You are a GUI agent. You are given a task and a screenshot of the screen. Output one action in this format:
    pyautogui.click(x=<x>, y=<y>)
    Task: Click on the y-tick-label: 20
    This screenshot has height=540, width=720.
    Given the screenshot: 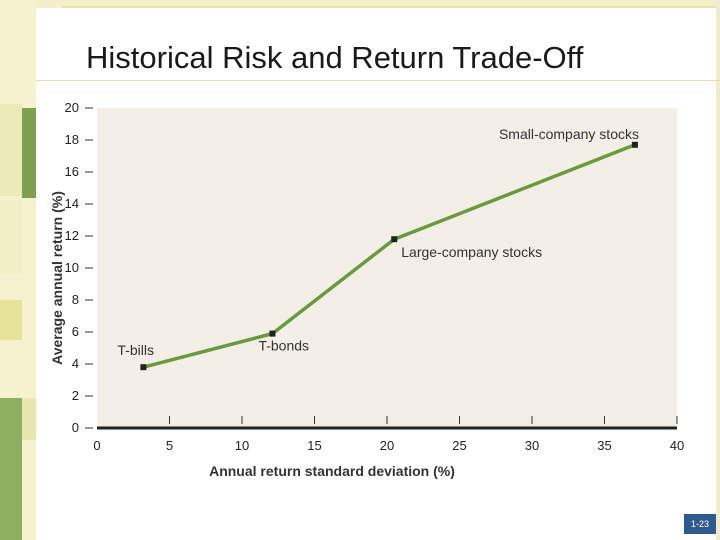 What is the action you would take?
    pyautogui.click(x=72, y=107)
    